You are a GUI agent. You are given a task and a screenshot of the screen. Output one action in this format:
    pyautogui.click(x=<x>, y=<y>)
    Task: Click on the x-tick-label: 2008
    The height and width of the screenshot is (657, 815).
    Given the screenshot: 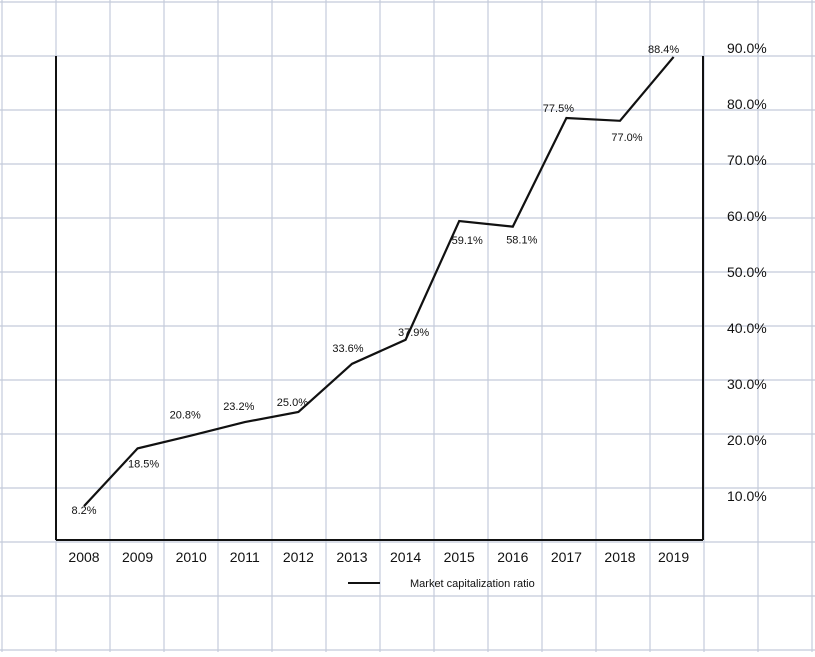 What is the action you would take?
    pyautogui.click(x=83, y=557)
    